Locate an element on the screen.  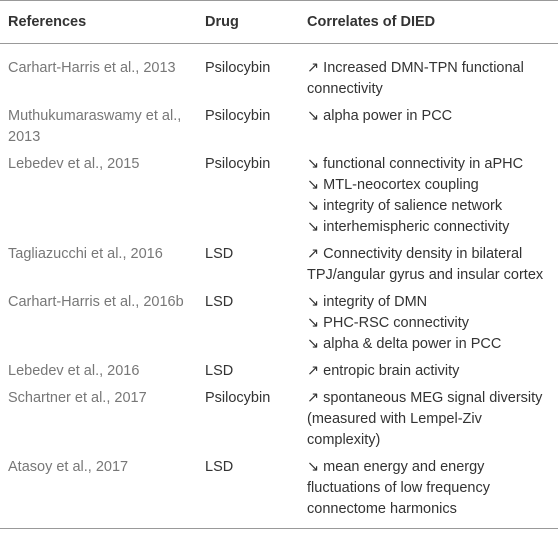
reference-cell: Atasoy et al., 2017 is located at coordinates (98, 491).